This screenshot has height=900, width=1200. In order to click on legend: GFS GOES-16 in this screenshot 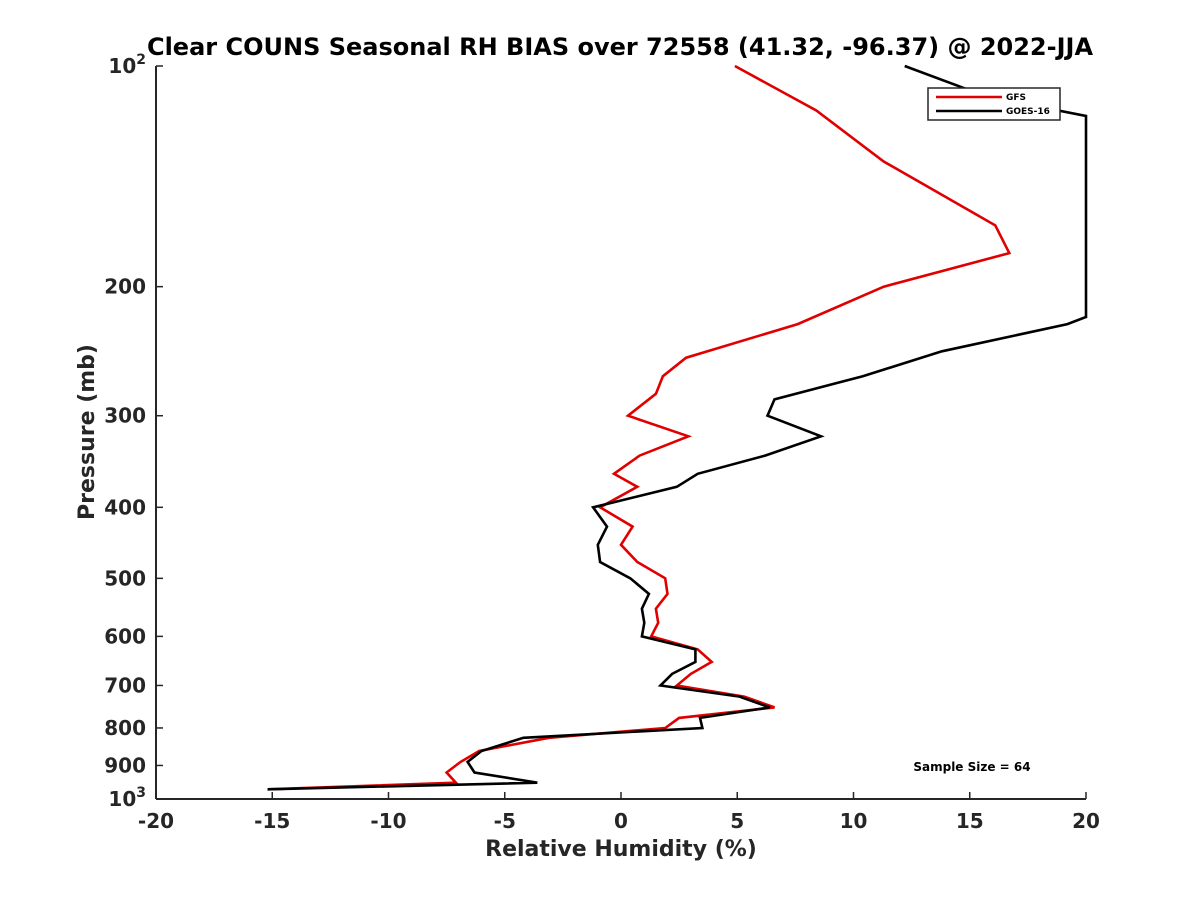, I will do `click(994, 104)`.